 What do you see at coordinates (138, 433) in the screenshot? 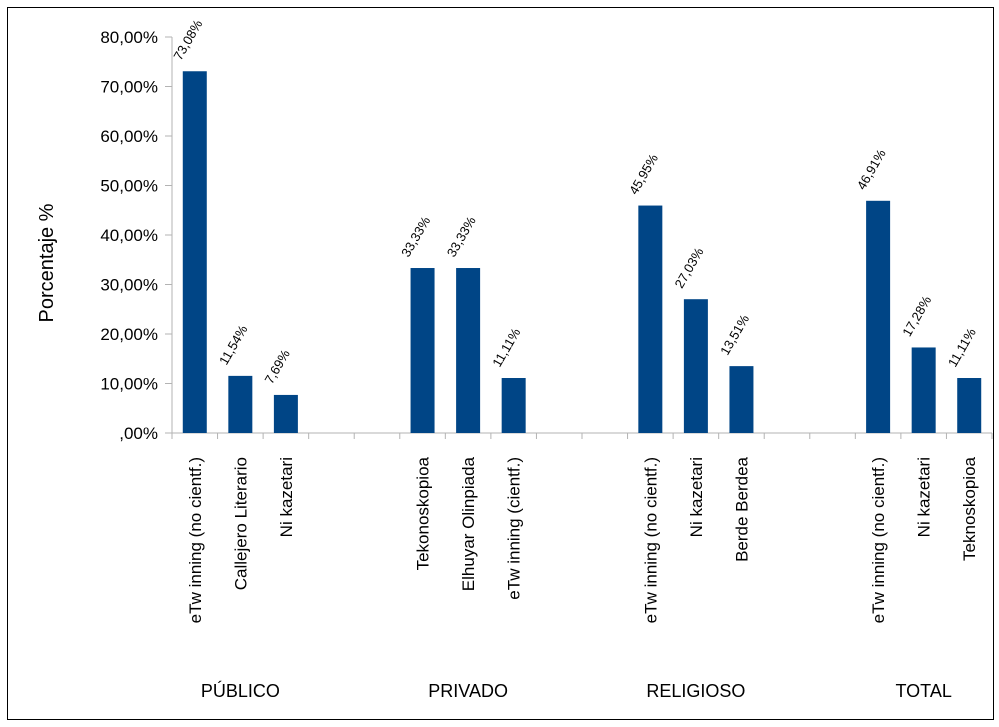
I see `y-tick-label: ,00%` at bounding box center [138, 433].